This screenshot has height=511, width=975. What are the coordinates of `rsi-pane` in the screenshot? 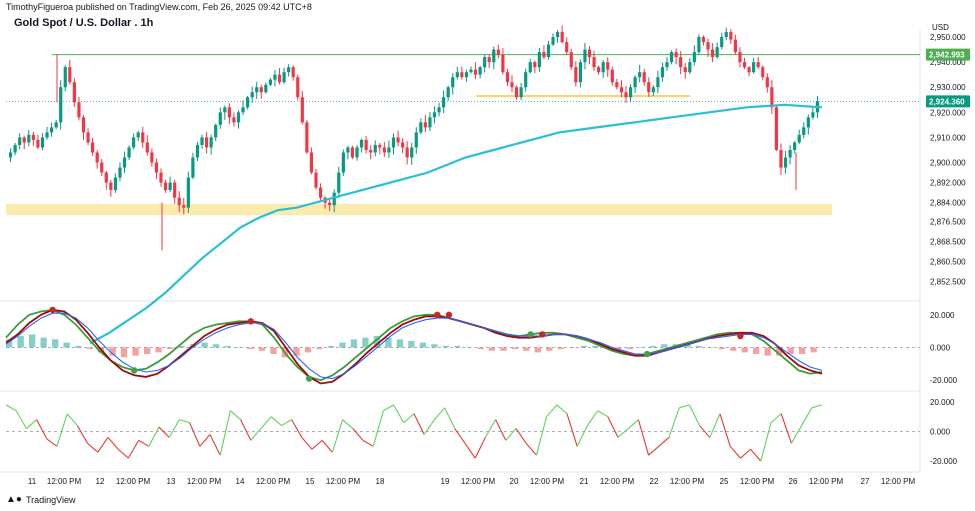 It's located at (462, 433).